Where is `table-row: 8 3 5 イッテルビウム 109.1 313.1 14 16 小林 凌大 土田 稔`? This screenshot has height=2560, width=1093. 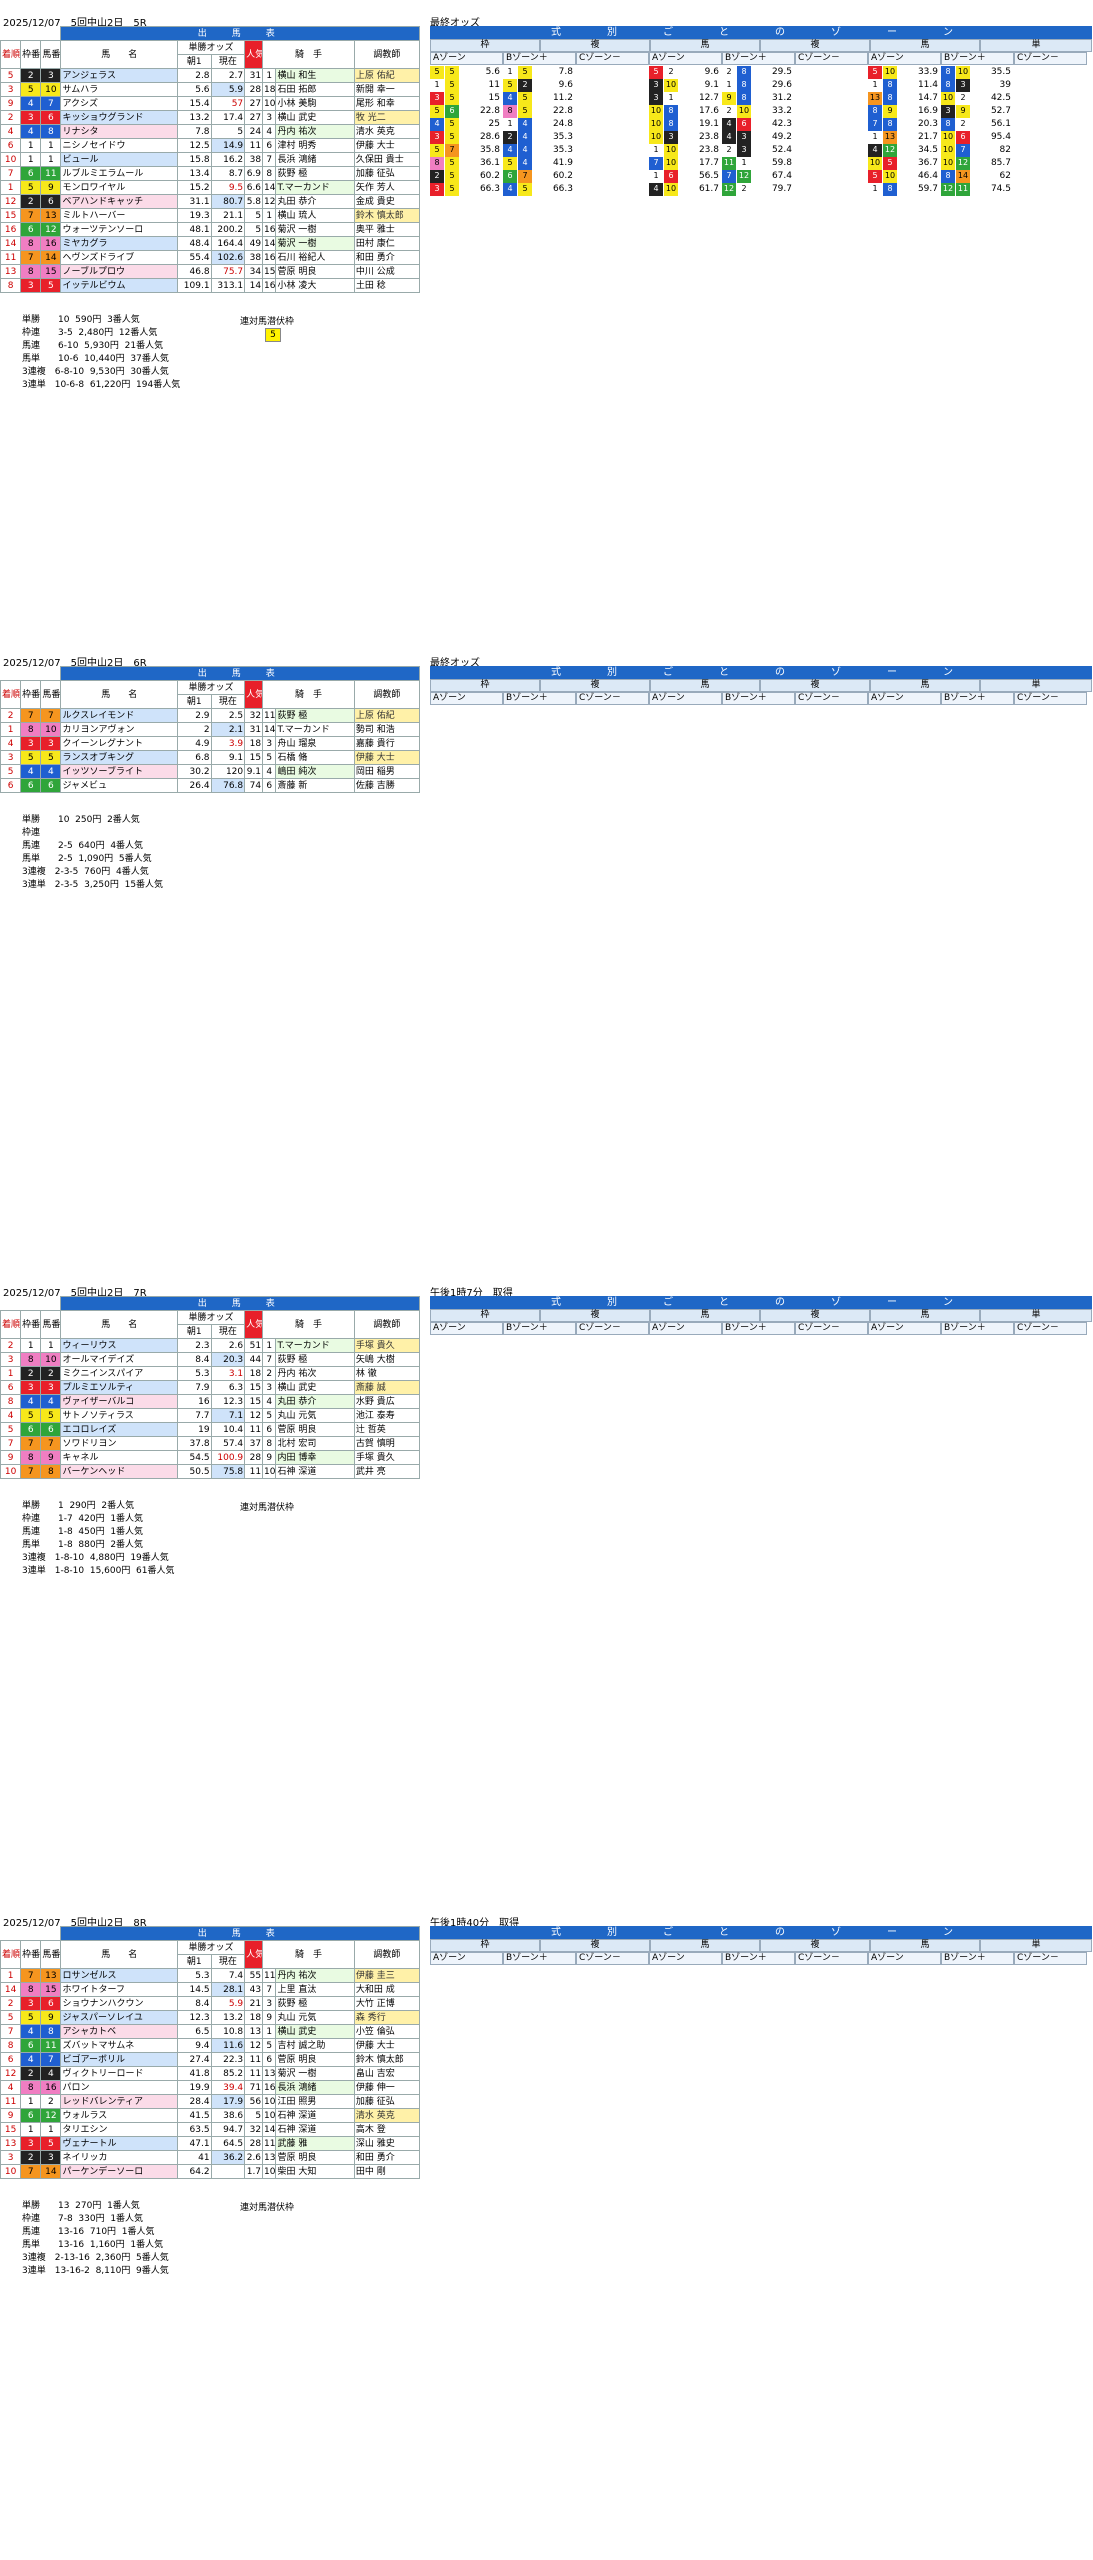
table-row: 8 3 5 イッテルビウム 109.1 313.1 14 16 小林 凌大 土田 稔 is located at coordinates (210, 285).